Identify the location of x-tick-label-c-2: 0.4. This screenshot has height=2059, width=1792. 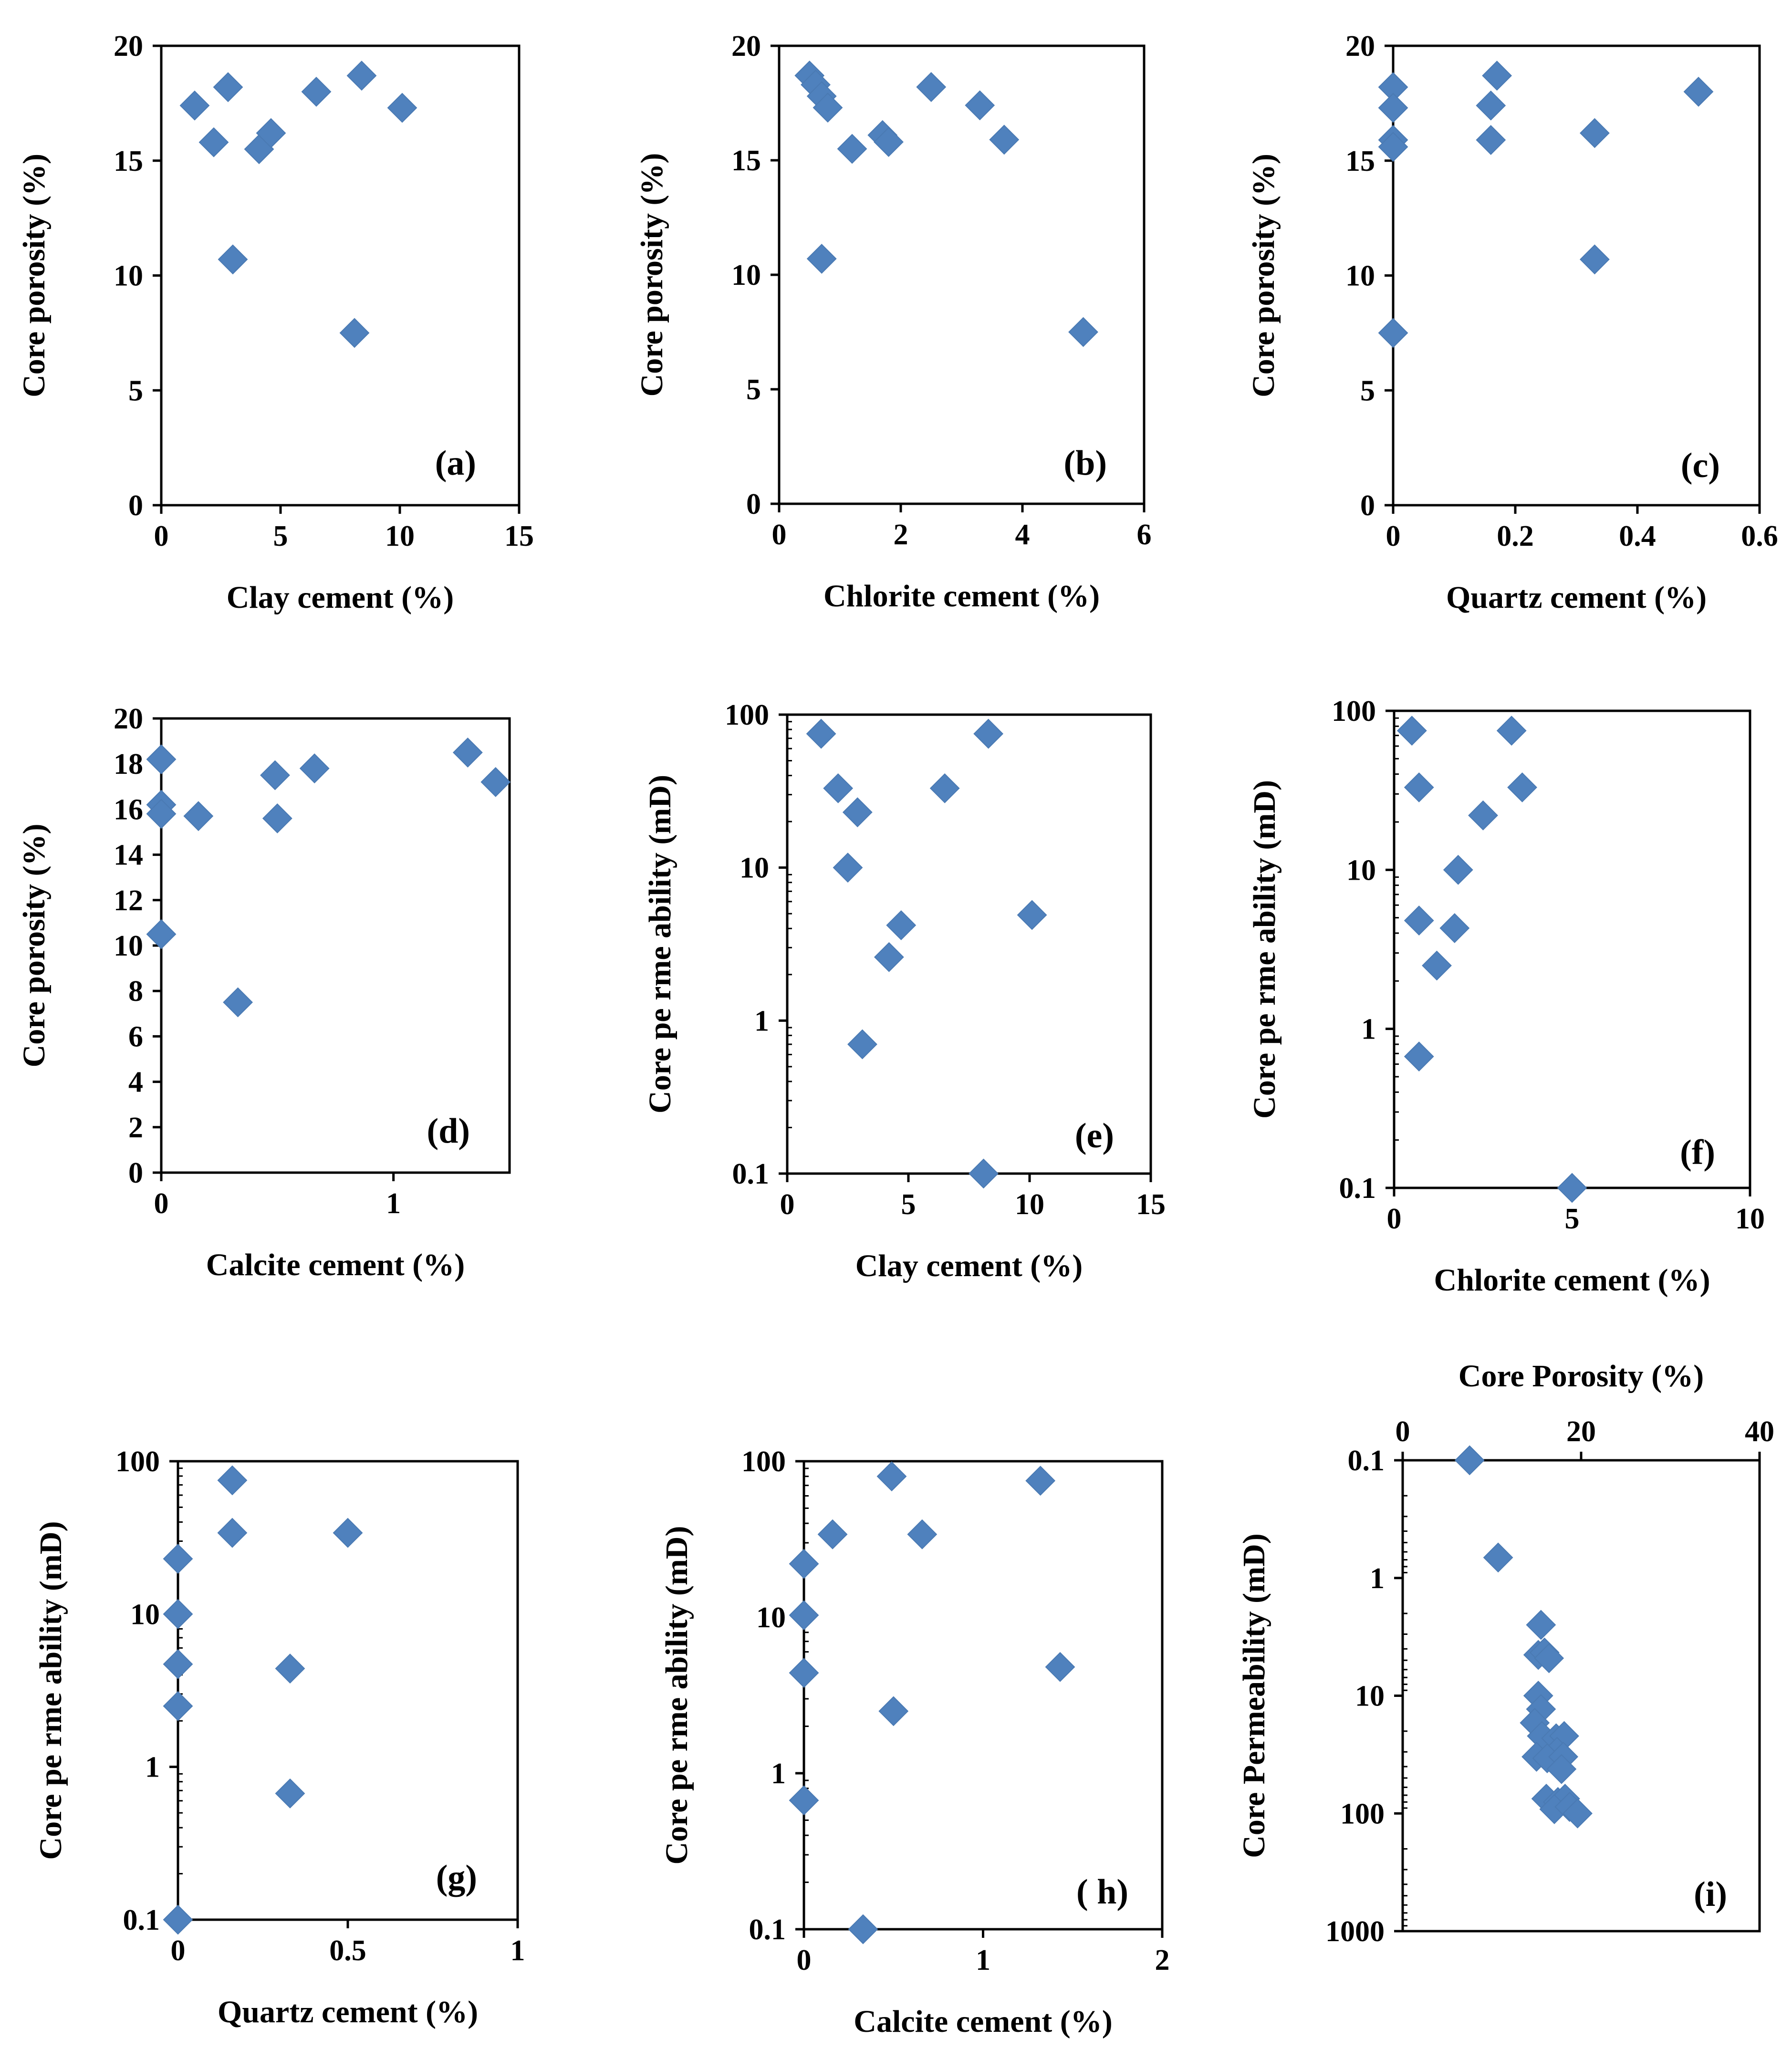
(1637, 536).